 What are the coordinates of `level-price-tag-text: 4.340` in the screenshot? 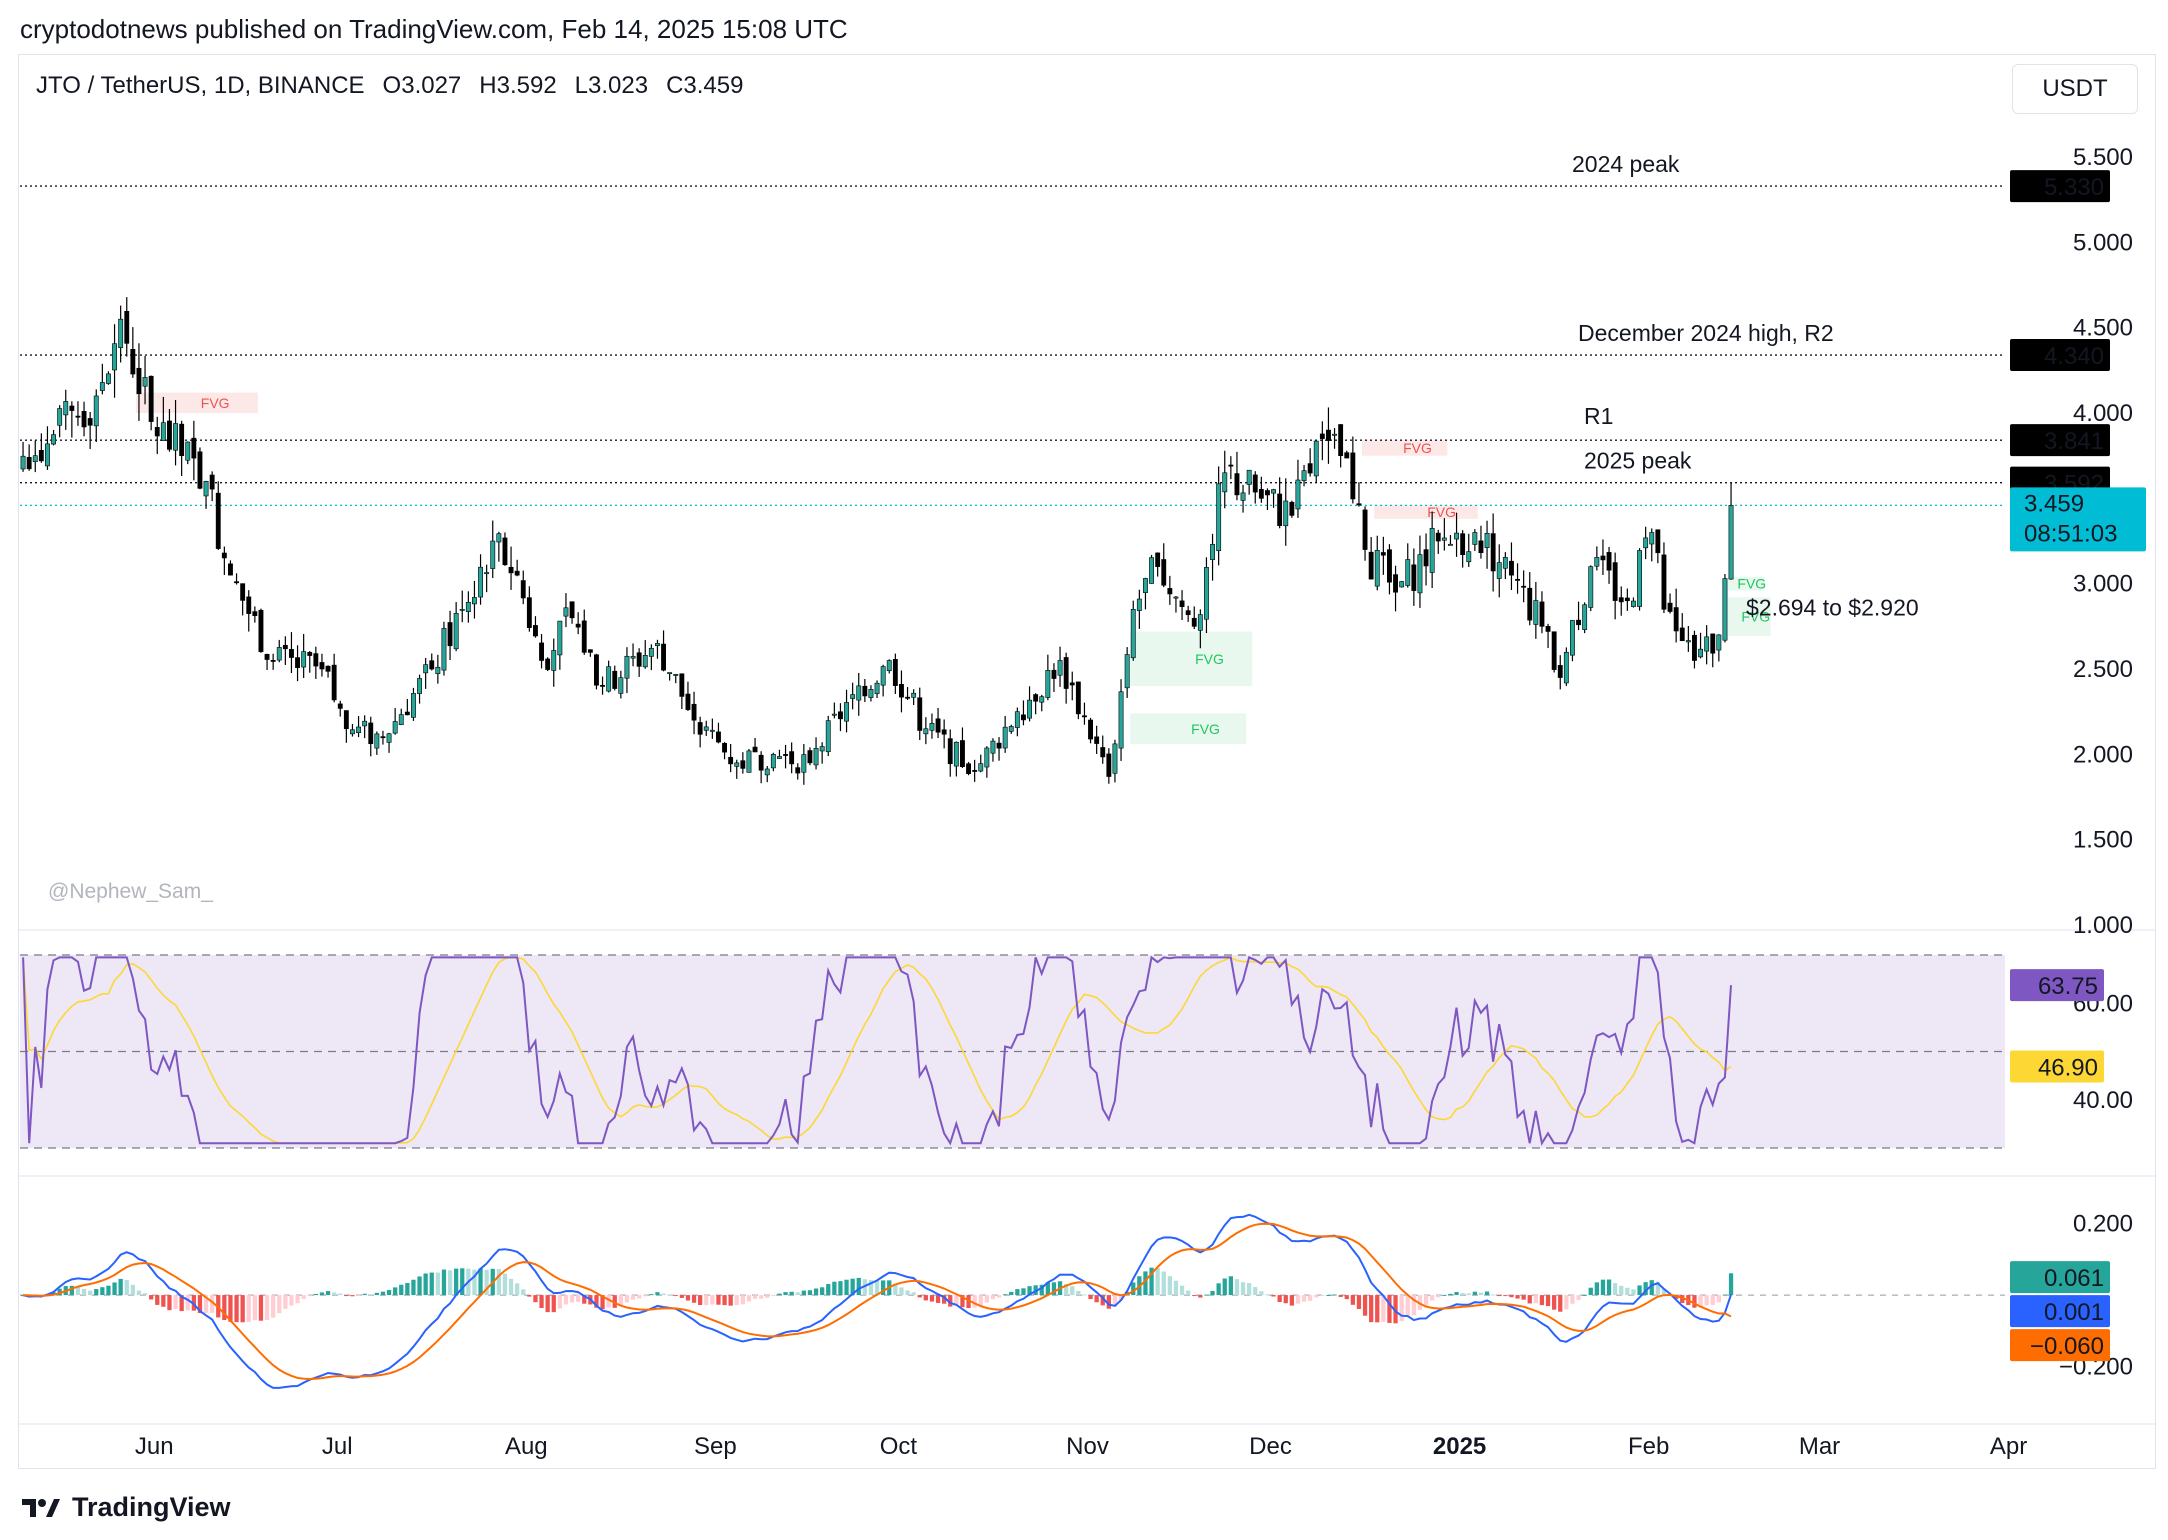 It's located at (2074, 356).